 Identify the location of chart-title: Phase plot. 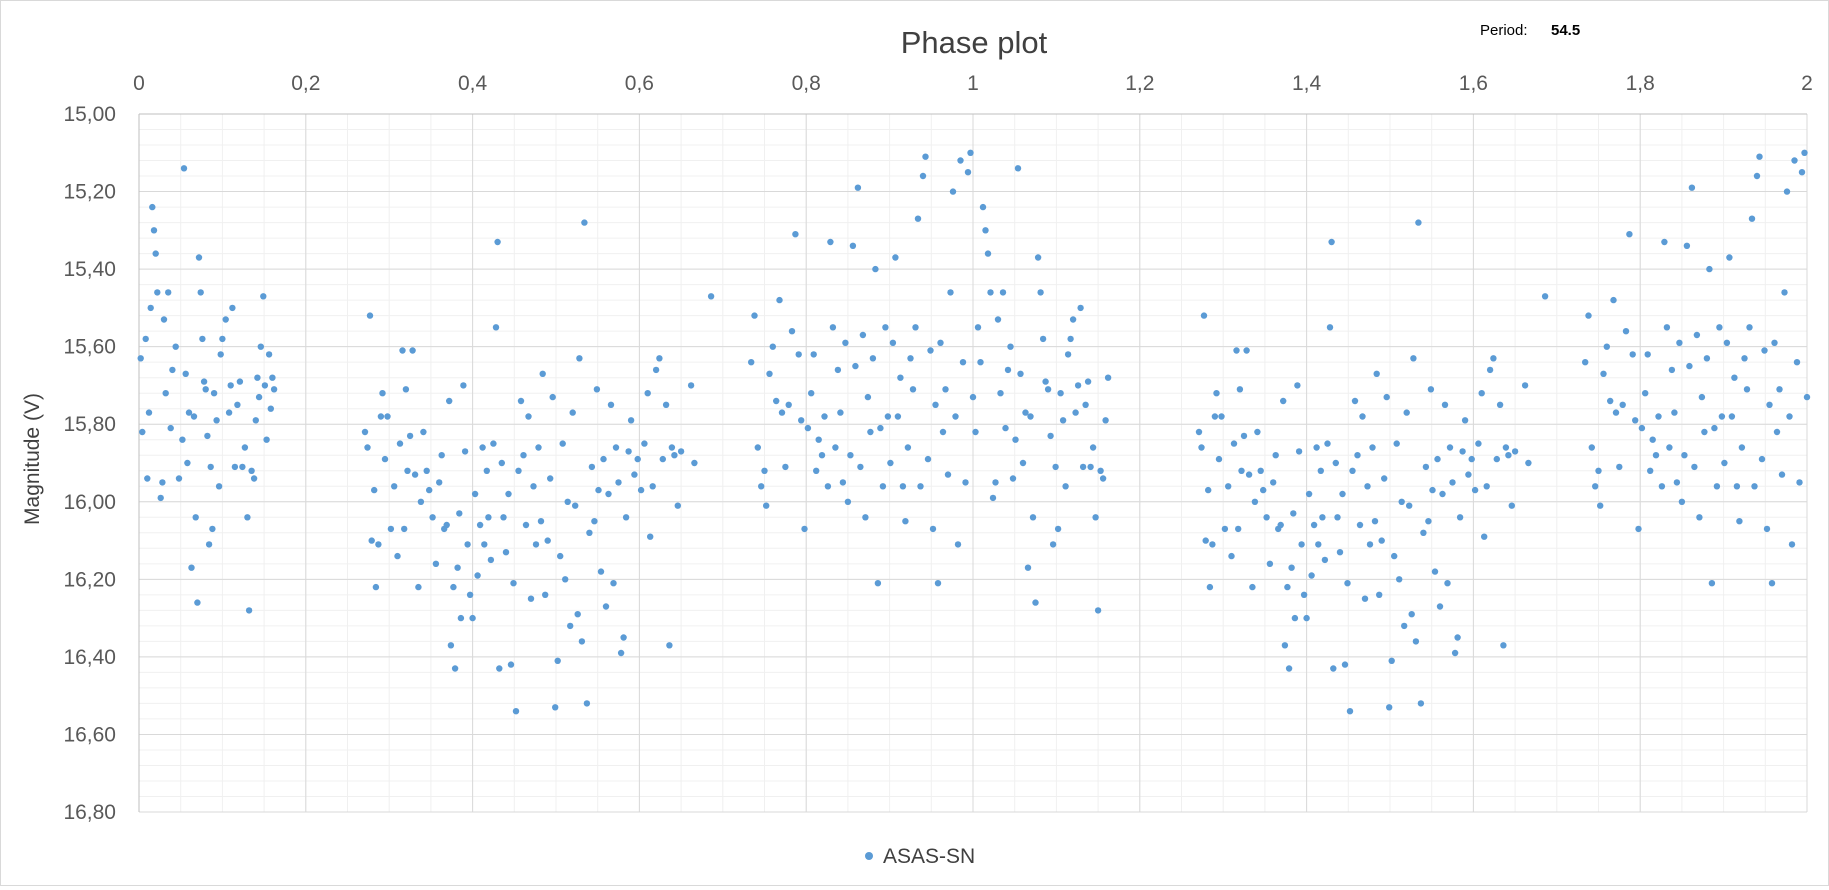
(974, 42).